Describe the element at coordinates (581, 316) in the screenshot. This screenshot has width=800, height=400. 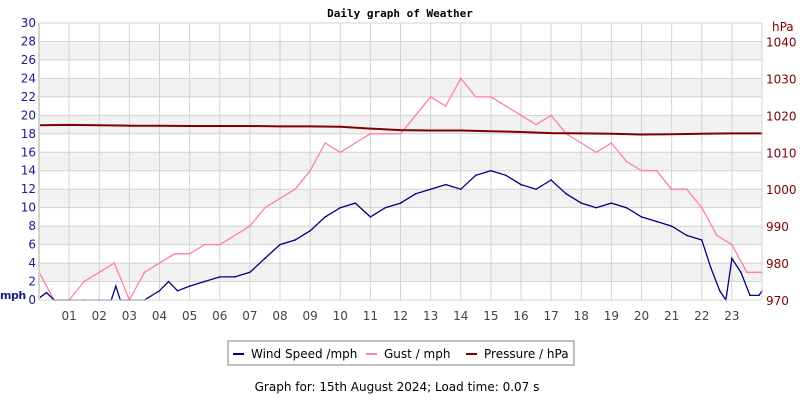
I see `x-tick-label: 18` at that location.